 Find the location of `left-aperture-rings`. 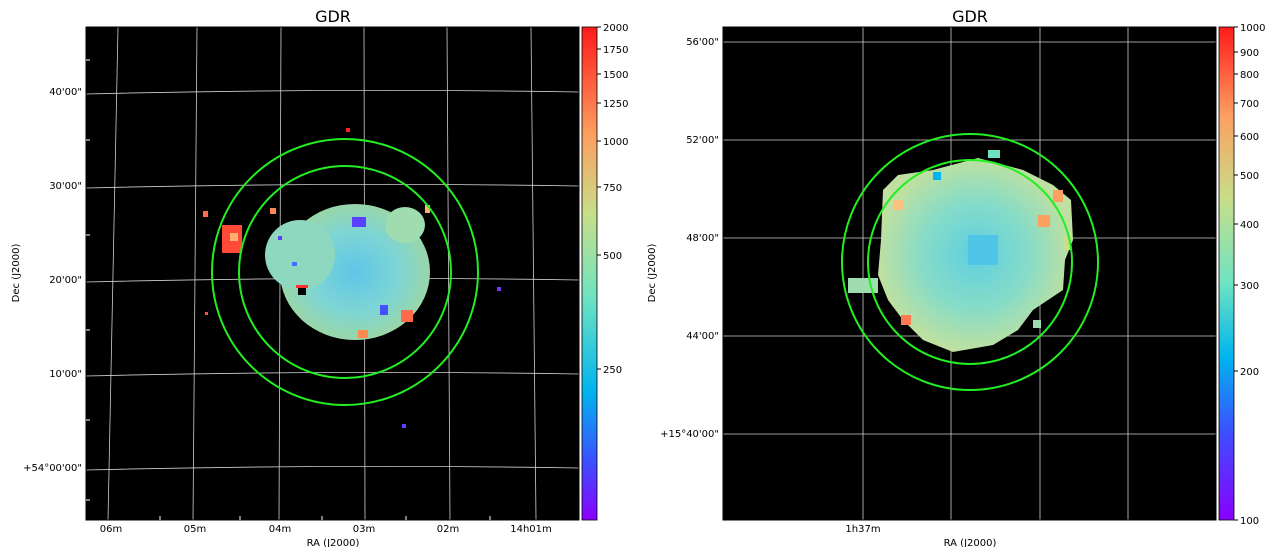

left-aperture-rings is located at coordinates (345, 272).